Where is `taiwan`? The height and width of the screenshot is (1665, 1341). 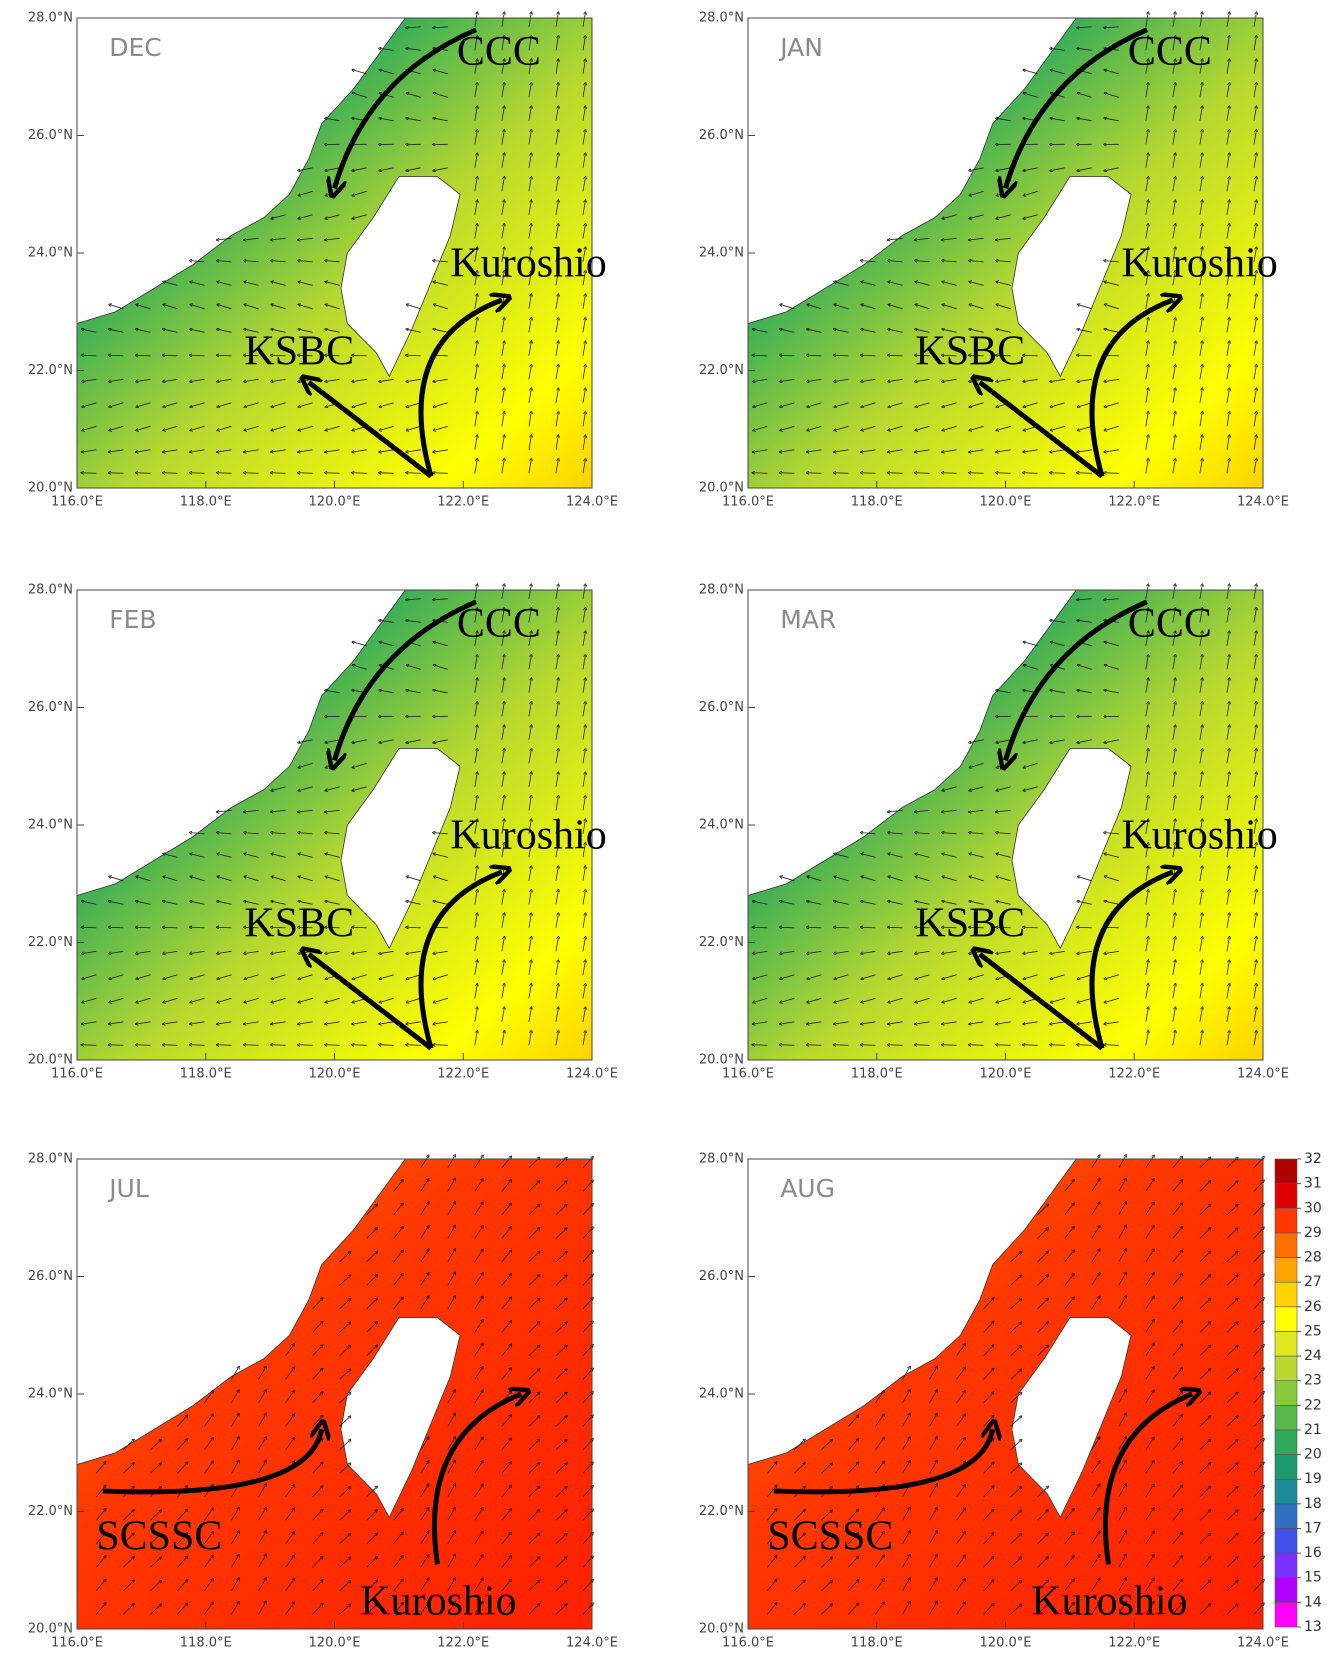
taiwan is located at coordinates (1071, 849).